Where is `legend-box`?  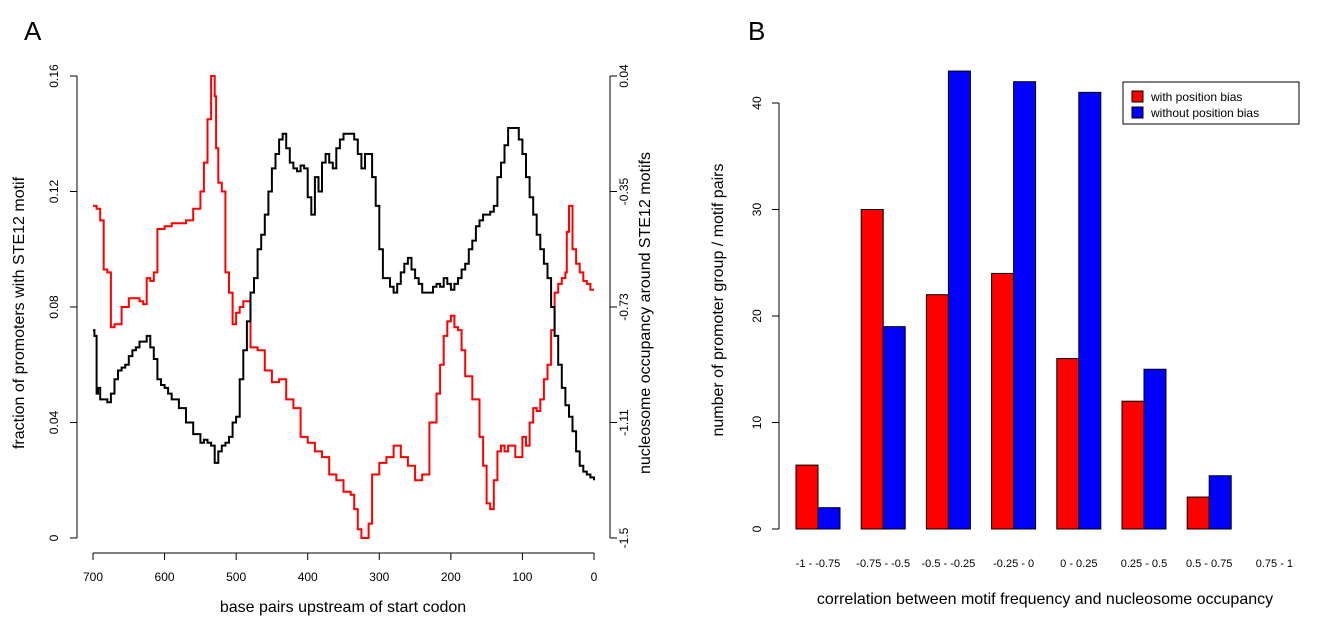 legend-box is located at coordinates (1211, 103).